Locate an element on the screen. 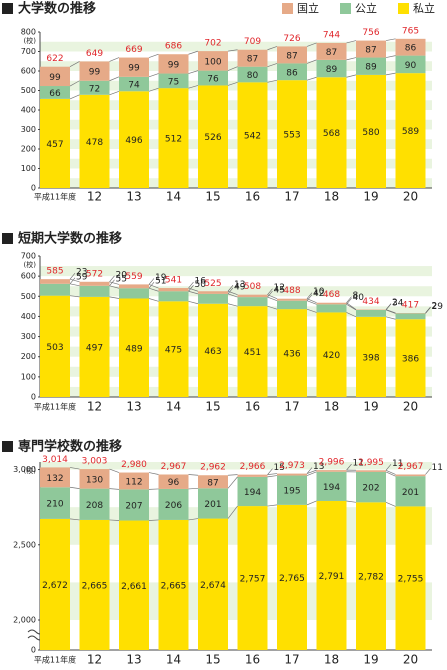 This screenshot has width=447, height=670. total-label: 508 is located at coordinates (252, 287).